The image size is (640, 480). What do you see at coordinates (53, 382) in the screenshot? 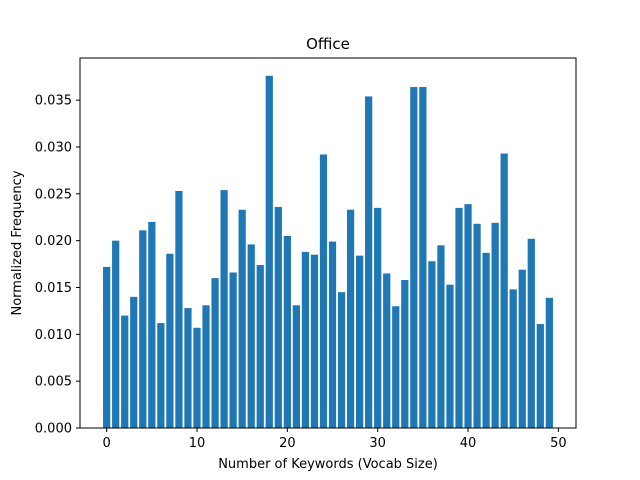
I see `y-tick-label: 0.005` at bounding box center [53, 382].